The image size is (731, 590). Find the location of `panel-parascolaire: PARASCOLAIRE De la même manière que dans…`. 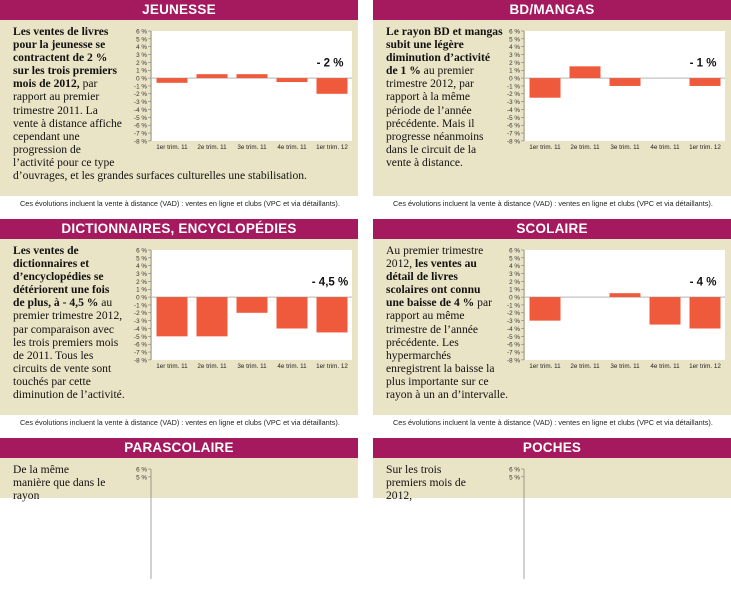

panel-parascolaire: PARASCOLAIRE De la même manière que dans… is located at coordinates (179, 468).